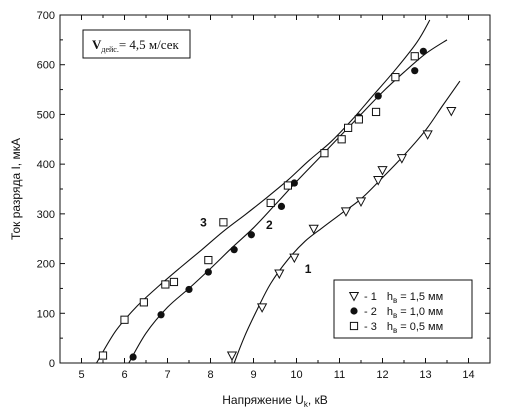 The image size is (514, 413). Describe the element at coordinates (339, 375) in the screenshot. I see `x-tick-label: 11` at that location.